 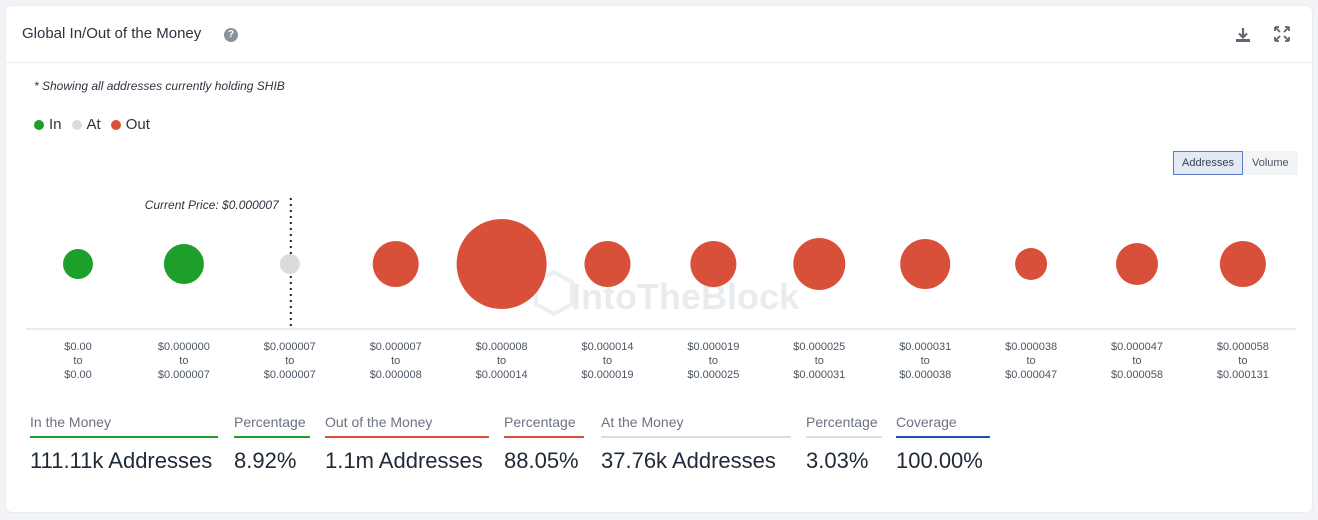 What do you see at coordinates (76, 124) in the screenshot?
I see `legend-dot-at` at bounding box center [76, 124].